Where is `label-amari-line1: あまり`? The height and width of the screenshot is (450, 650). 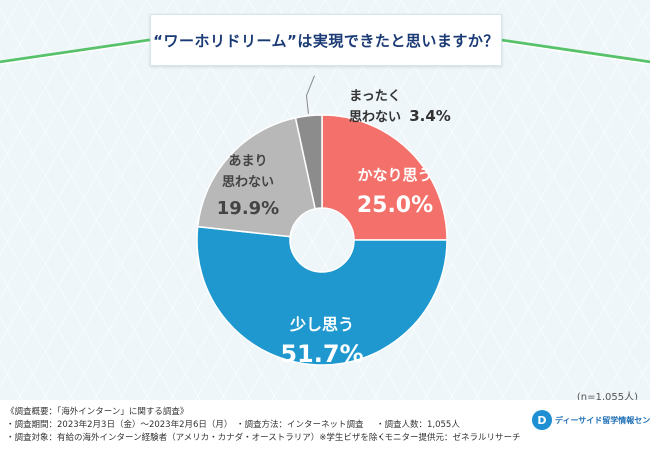 label-amari-line1: あまり is located at coordinates (247, 161).